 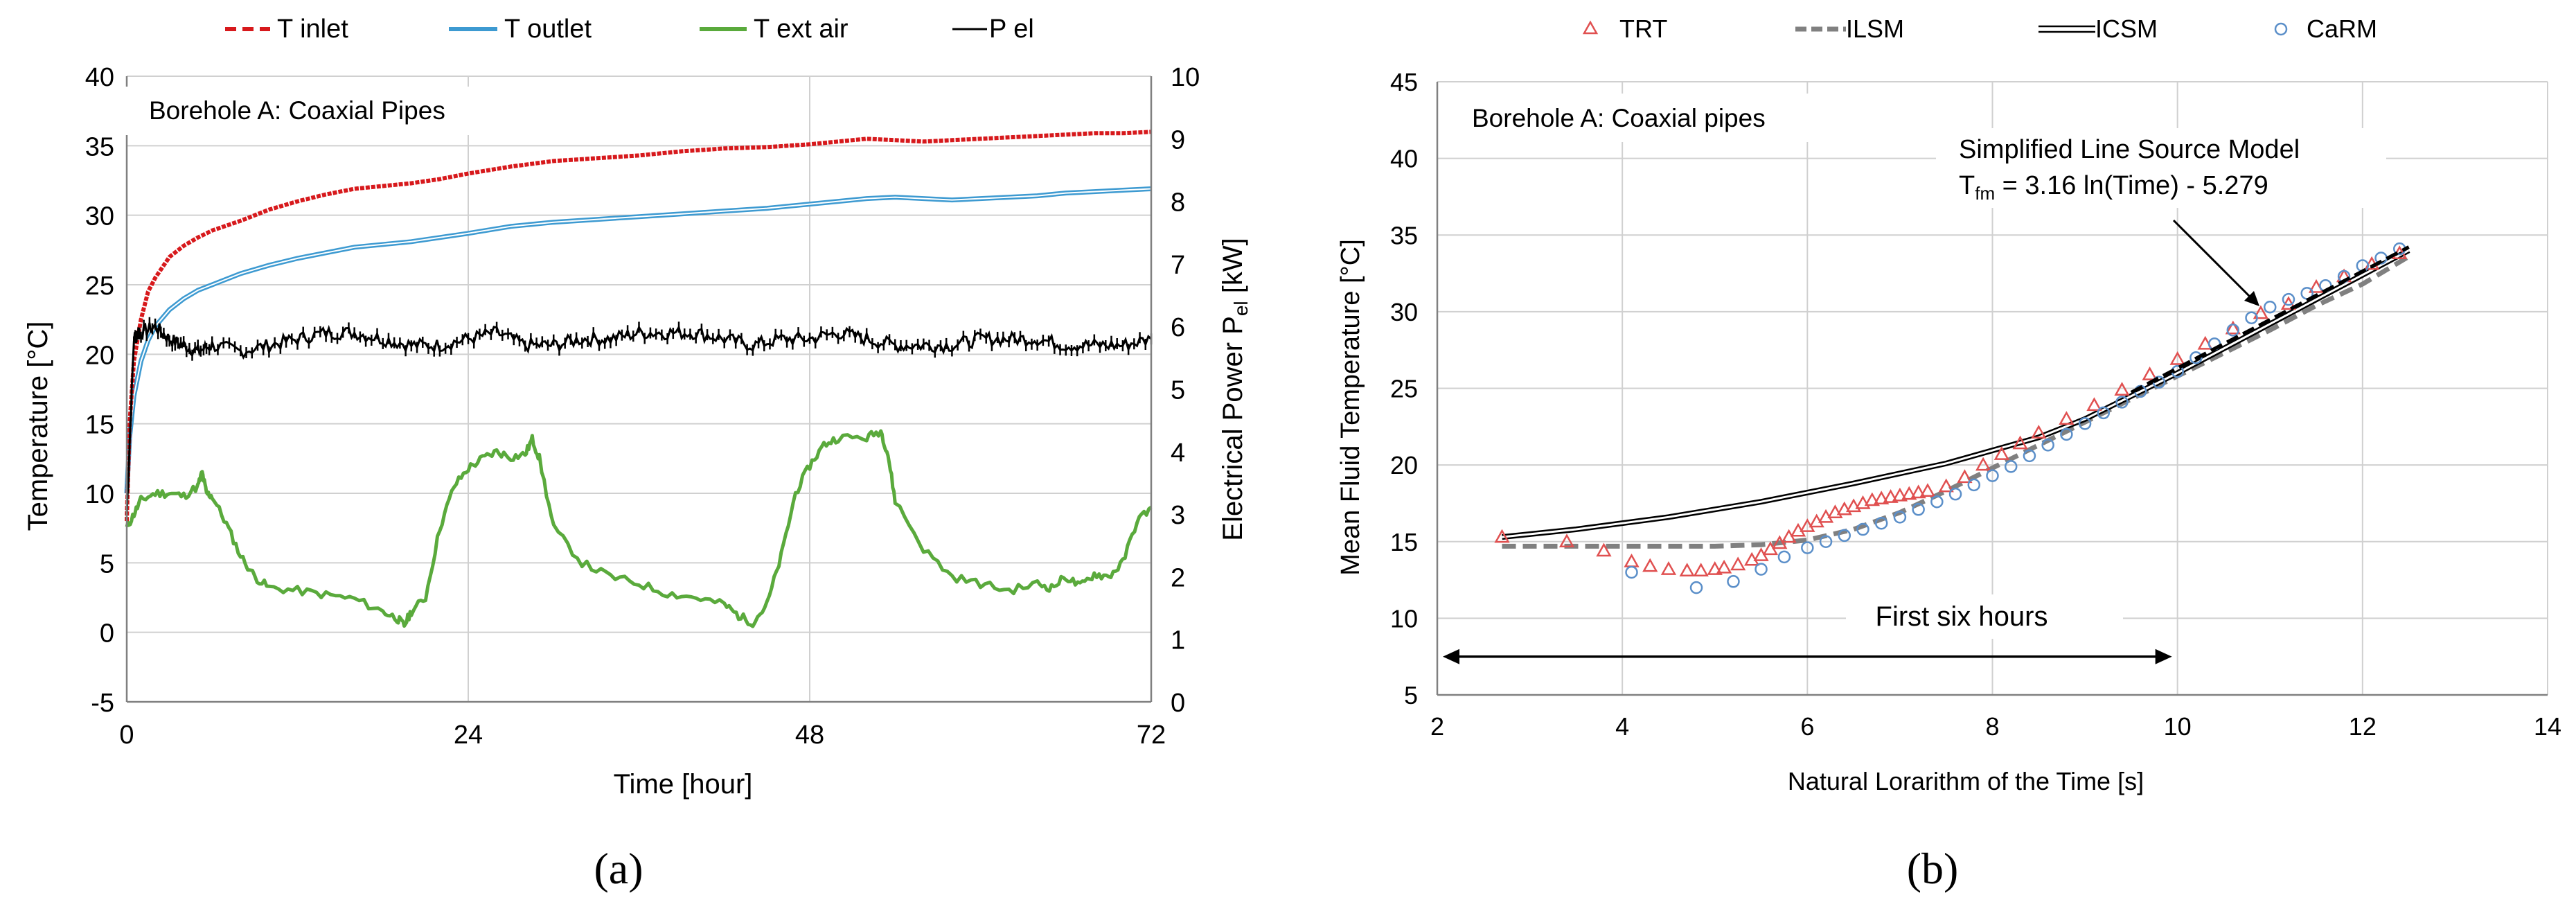 I want to click on y2-axis-label-a: Electrical Power Pel [kW], so click(x=1235, y=389).